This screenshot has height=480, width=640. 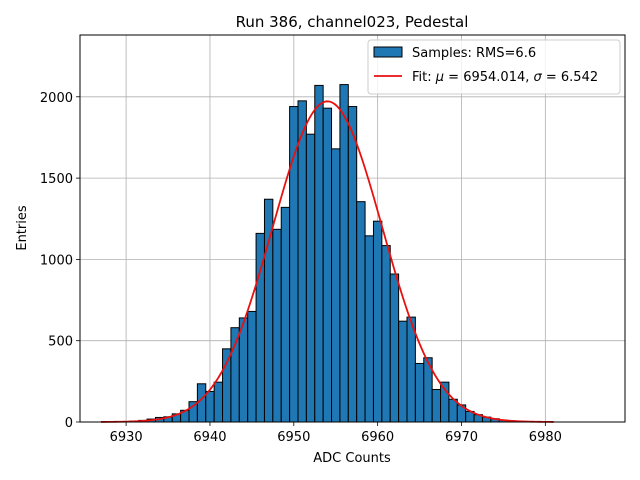 I want to click on x-tick-label: 6930, so click(x=126, y=437).